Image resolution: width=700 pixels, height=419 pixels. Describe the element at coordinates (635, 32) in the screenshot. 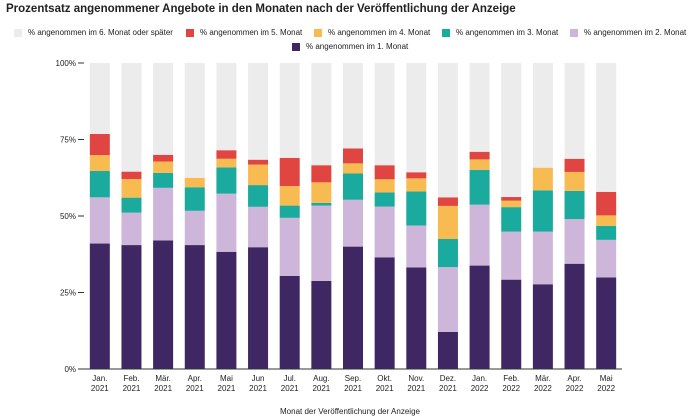

I see `legend-label-month-2: % angenommen im 2. Monat` at that location.